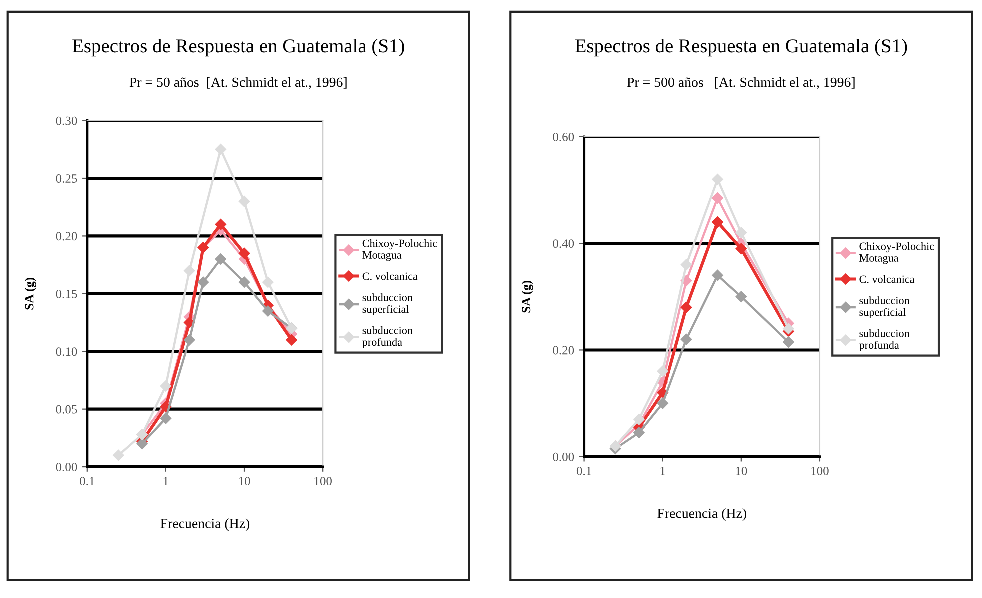 The image size is (982, 598). What do you see at coordinates (67, 352) in the screenshot?
I see `y-tick-label: 0.10` at bounding box center [67, 352].